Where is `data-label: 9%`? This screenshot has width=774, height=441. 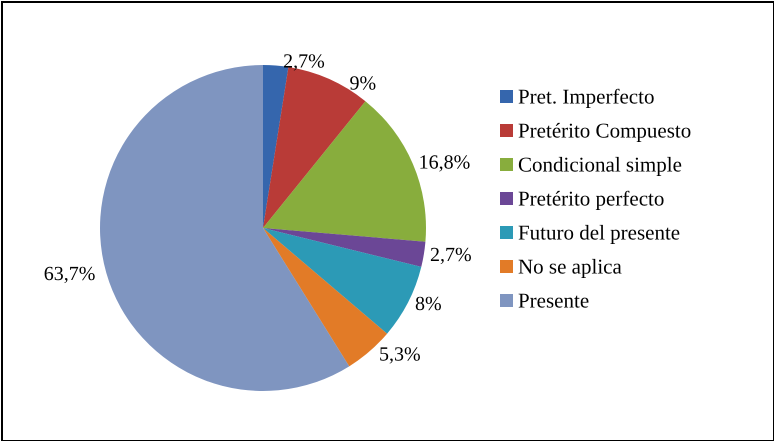
data-label: 9% is located at coordinates (362, 83).